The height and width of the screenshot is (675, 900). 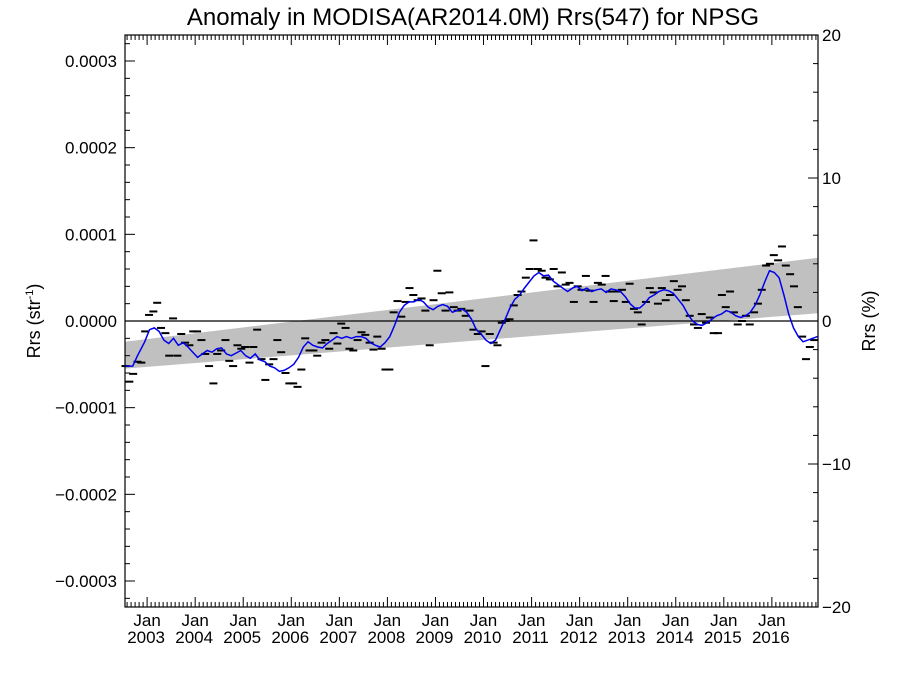 What do you see at coordinates (530, 637) in the screenshot?
I see `x-tick-year: 2011` at bounding box center [530, 637].